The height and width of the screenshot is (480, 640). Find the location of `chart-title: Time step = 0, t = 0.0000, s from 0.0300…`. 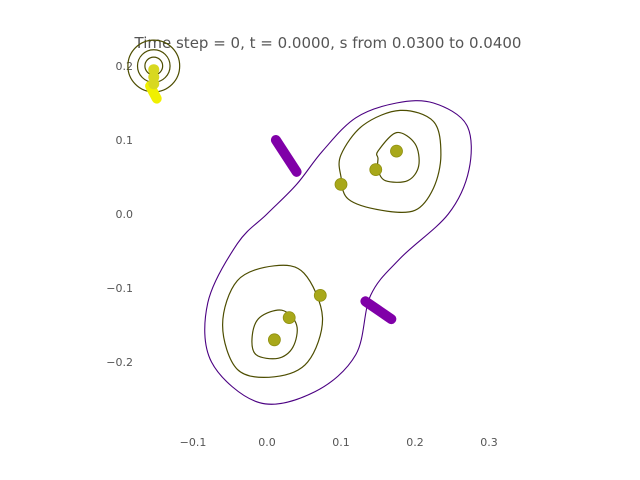

chart-title: Time step = 0, t = 0.0000, s from 0.0300… is located at coordinates (328, 43).